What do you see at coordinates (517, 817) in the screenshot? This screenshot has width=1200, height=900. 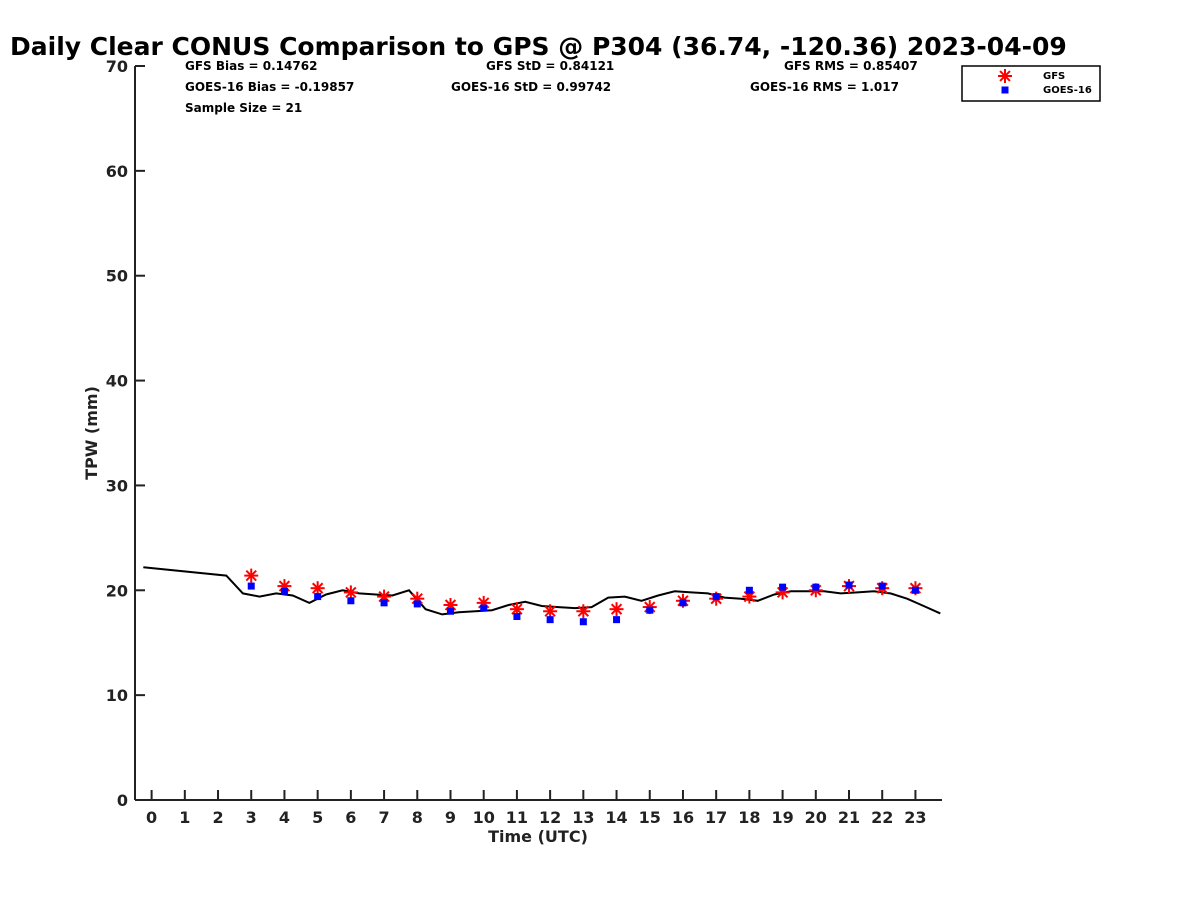 I see `x-tick-label: 11` at bounding box center [517, 817].